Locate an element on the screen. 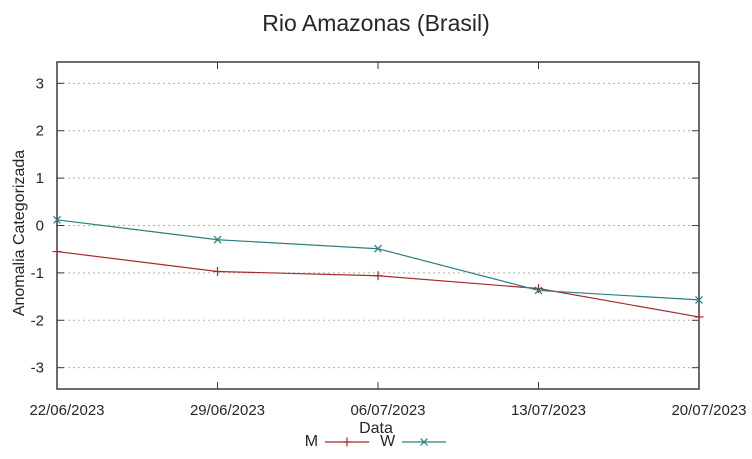 The image size is (752, 459). y-tick-label: 3 is located at coordinates (40, 83).